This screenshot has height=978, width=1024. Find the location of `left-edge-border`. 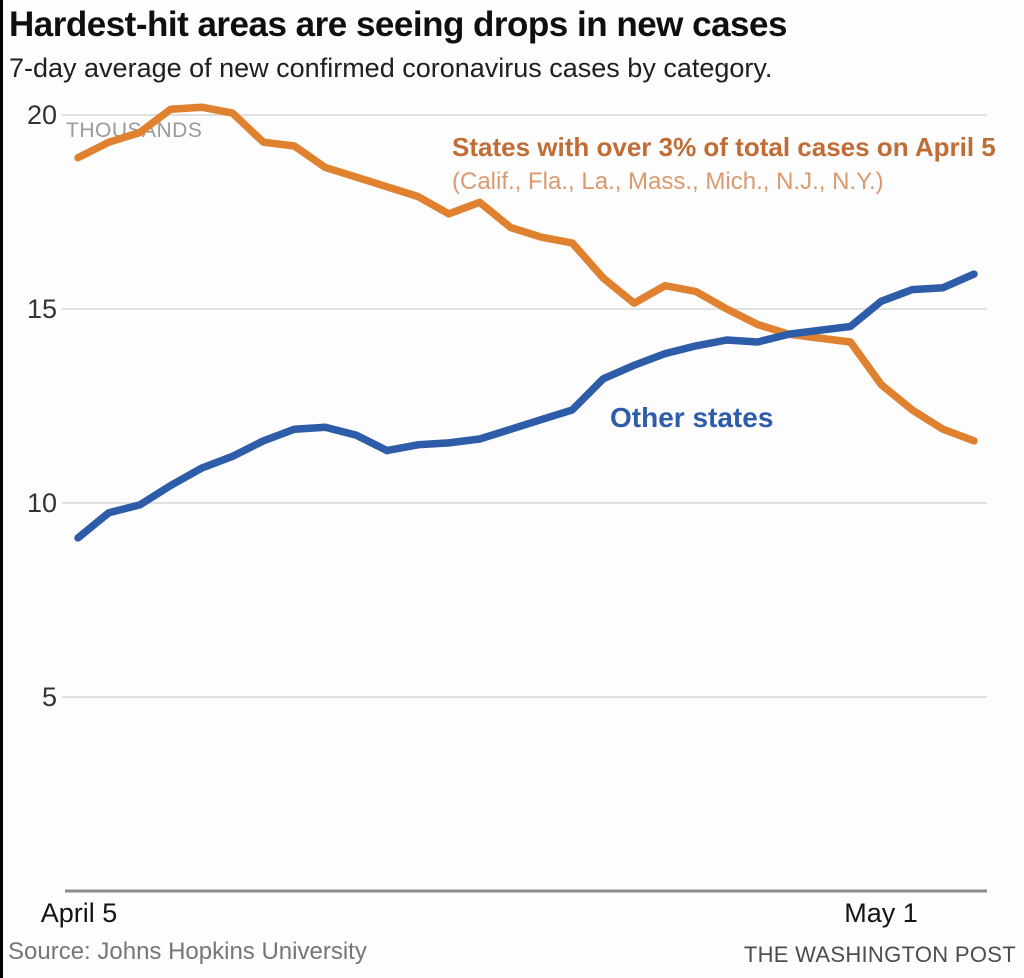

left-edge-border is located at coordinates (1, 489).